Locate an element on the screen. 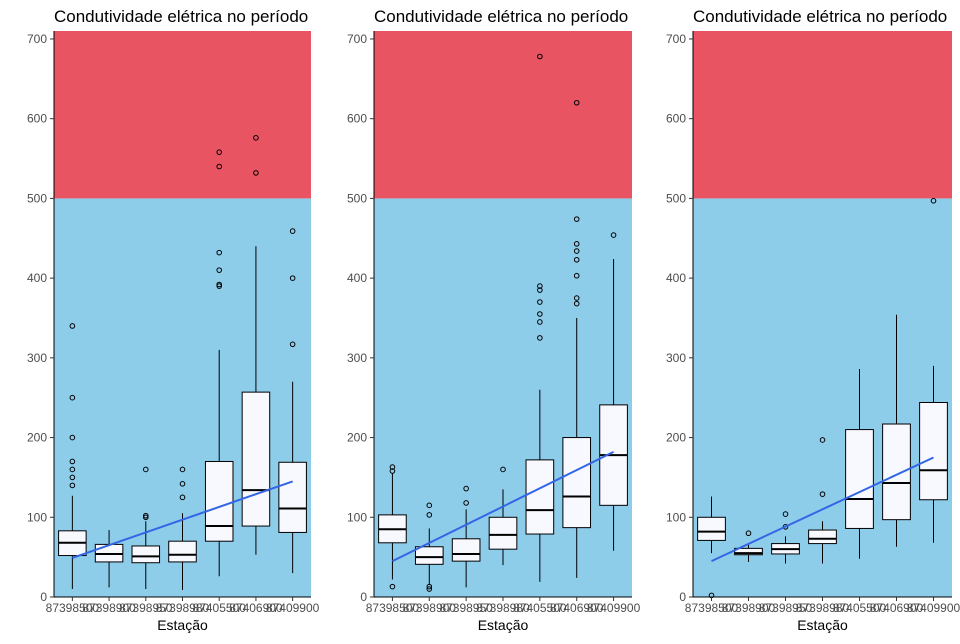 The image size is (960, 644). x-tick-label: 87405500 is located at coordinates (540, 608).